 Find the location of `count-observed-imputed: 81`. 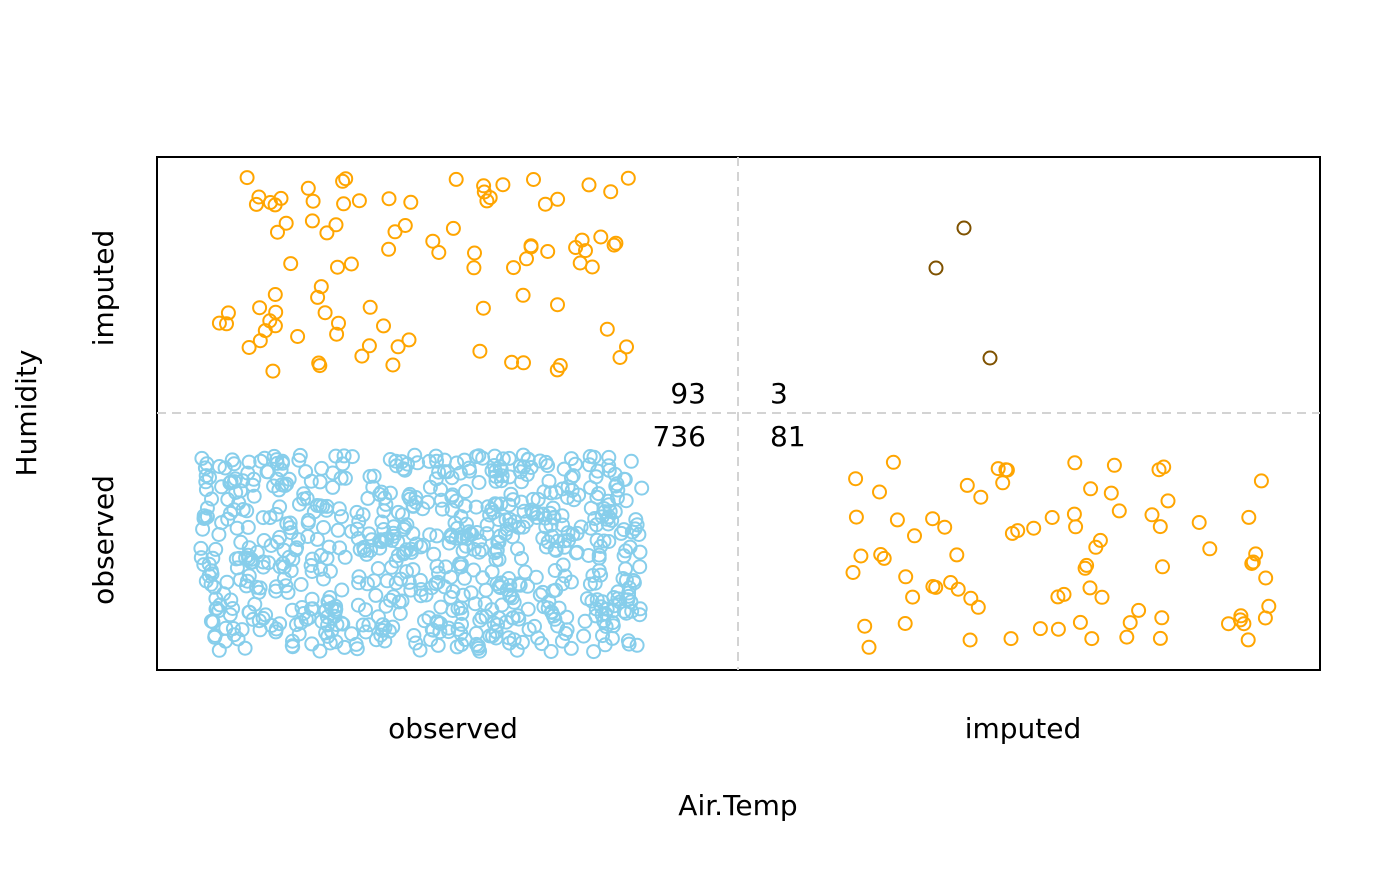

count-observed-imputed: 81 is located at coordinates (788, 436).